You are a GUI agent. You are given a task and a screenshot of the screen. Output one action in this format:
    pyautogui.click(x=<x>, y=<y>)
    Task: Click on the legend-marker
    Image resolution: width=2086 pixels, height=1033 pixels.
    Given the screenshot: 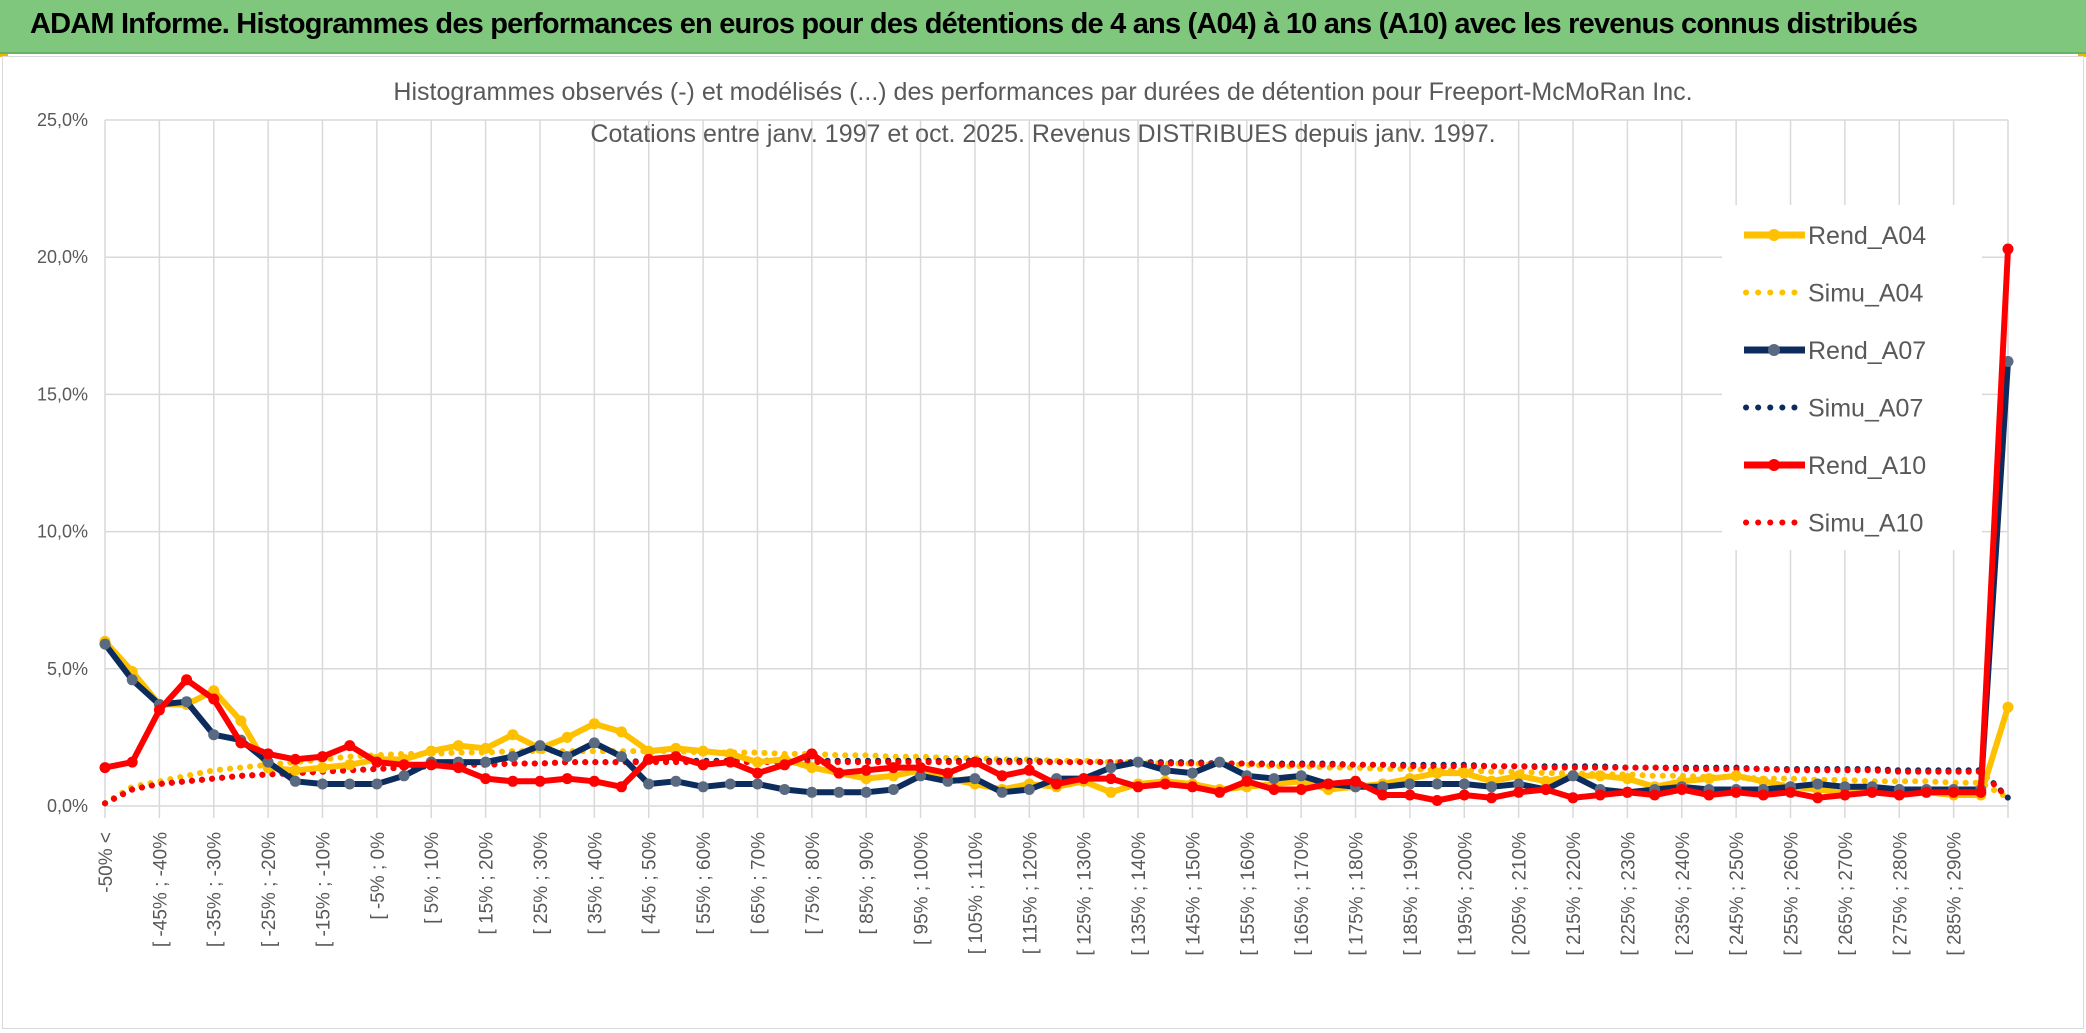 What is the action you would take?
    pyautogui.click(x=1774, y=350)
    